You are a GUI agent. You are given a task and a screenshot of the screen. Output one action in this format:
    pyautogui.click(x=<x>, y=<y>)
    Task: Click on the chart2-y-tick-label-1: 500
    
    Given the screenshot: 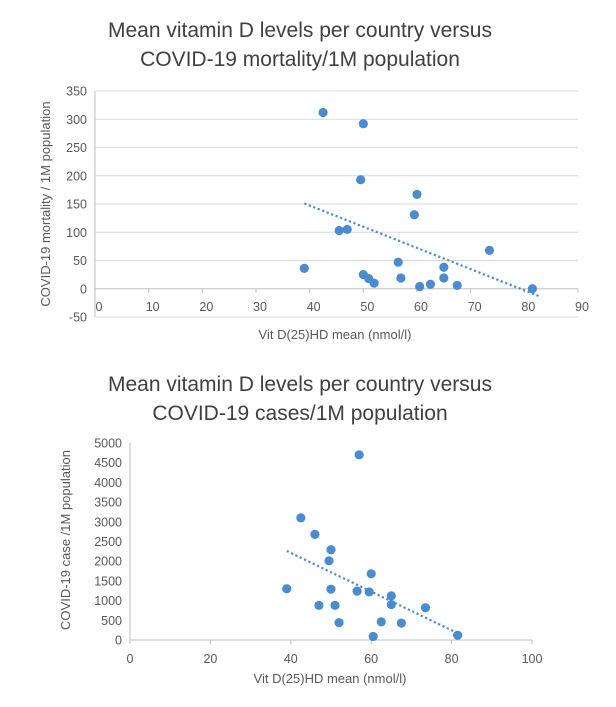 What is the action you would take?
    pyautogui.click(x=111, y=621)
    